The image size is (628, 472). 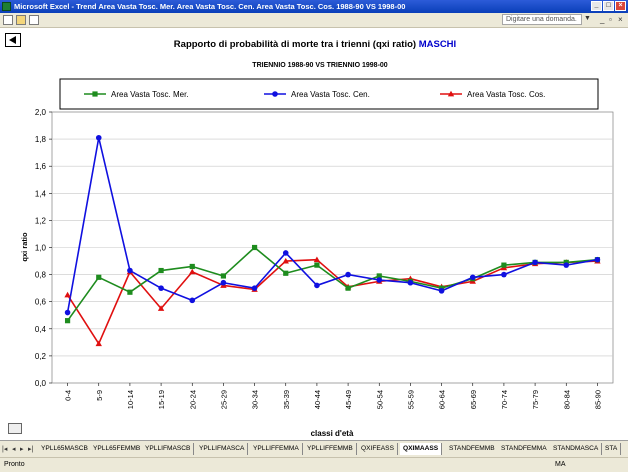 I want to click on help-dropdown-icon: ▼, so click(x=587, y=18).